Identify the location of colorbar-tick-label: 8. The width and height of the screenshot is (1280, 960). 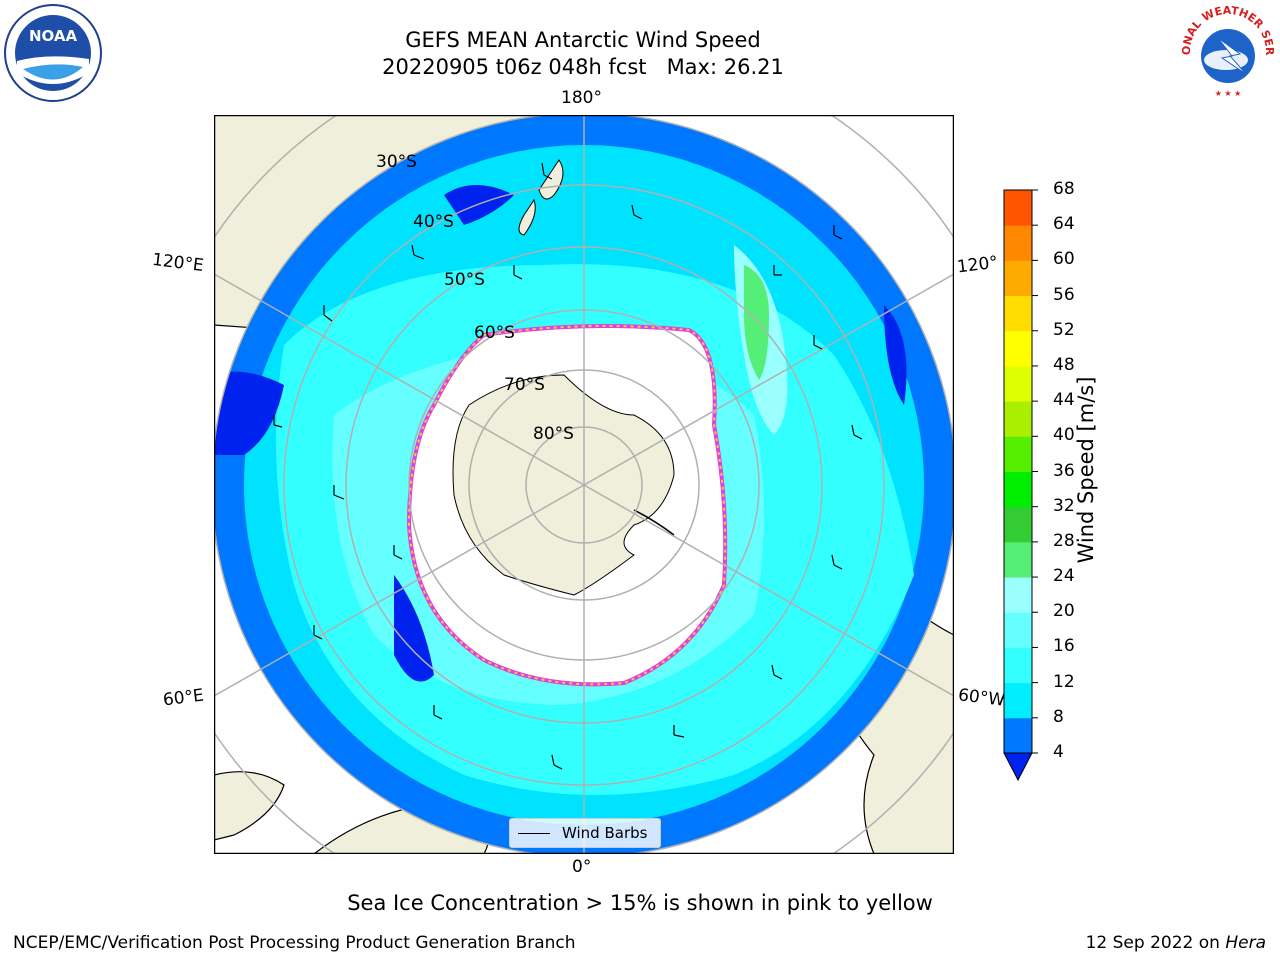
(1058, 716).